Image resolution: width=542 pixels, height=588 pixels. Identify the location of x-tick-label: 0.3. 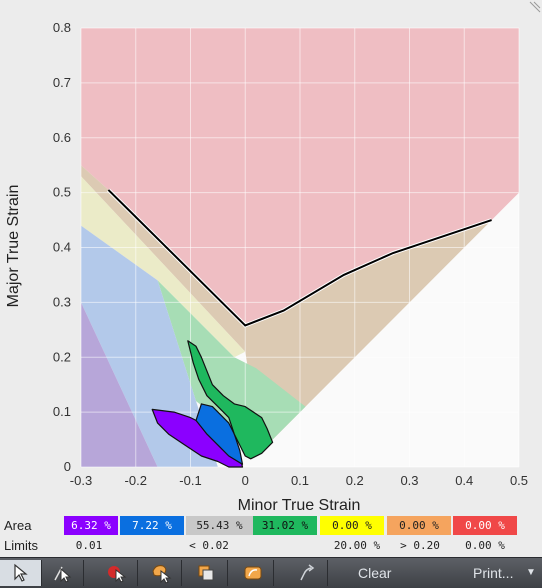
(409, 480).